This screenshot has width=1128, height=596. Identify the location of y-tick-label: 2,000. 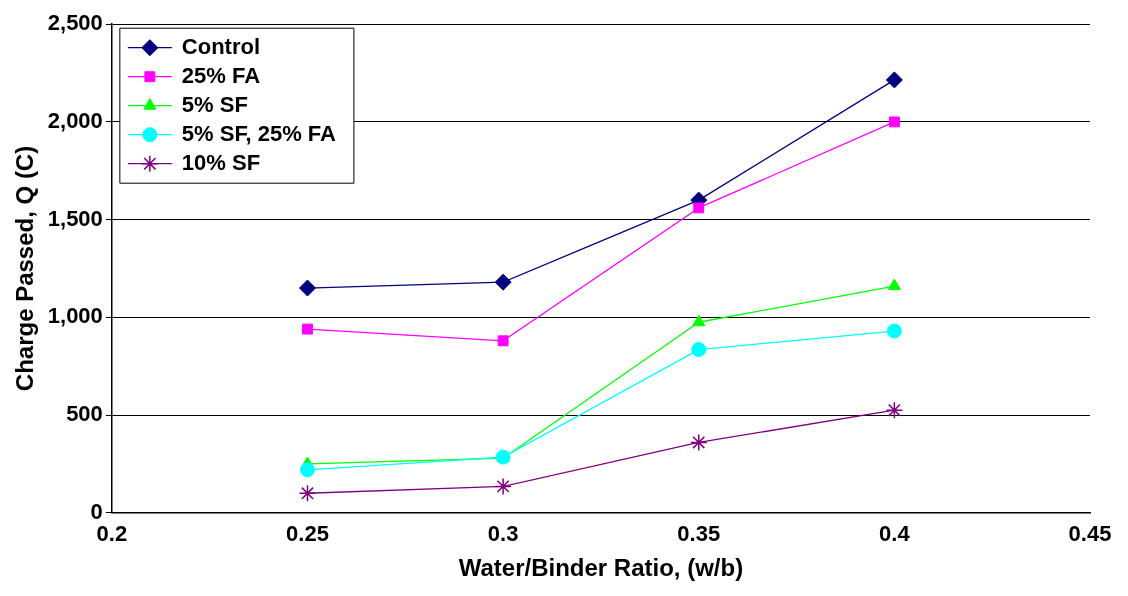
(75, 120).